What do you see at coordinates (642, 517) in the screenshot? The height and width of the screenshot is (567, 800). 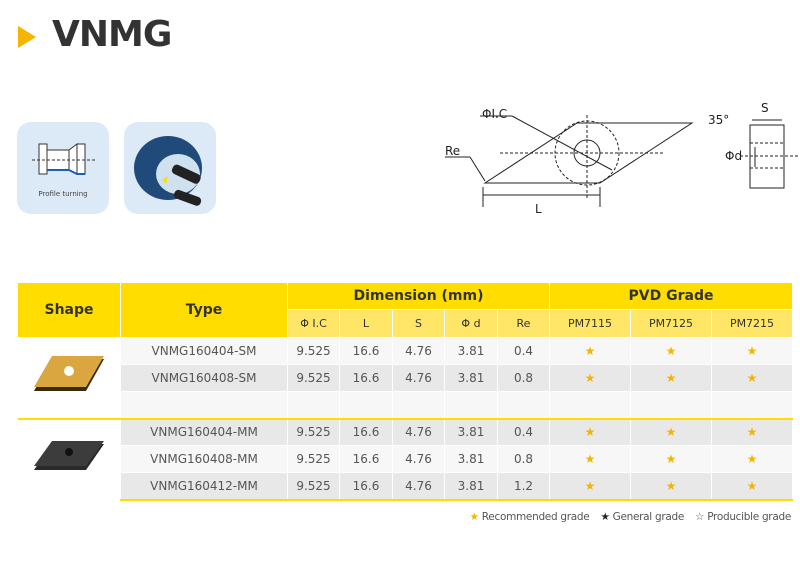 I see `legend-general: ★ General grade` at bounding box center [642, 517].